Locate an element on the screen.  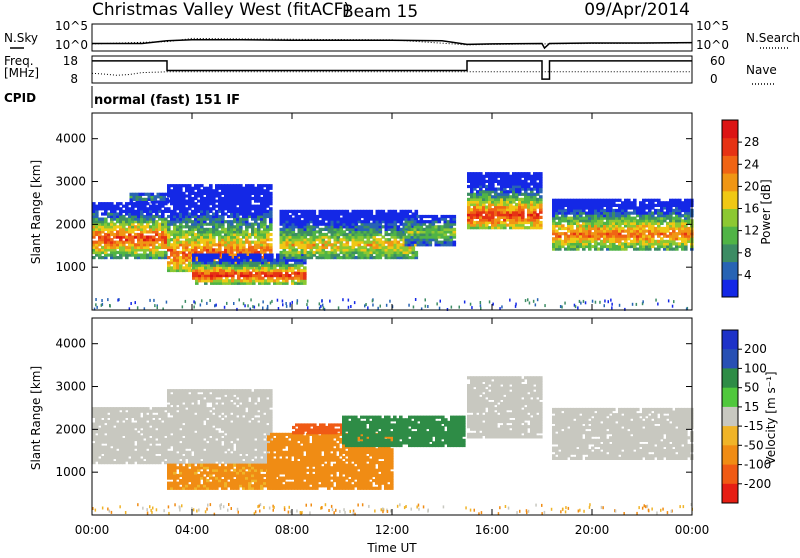
plot-title: Christmas Valley West (fitACF) is located at coordinates (221, 10).